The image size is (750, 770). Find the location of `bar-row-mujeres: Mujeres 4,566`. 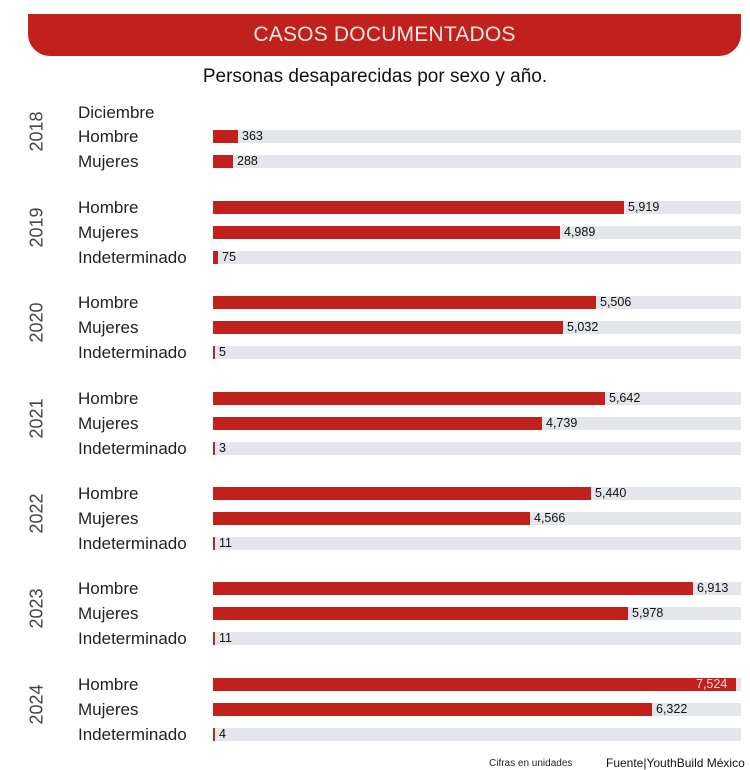

bar-row-mujeres: Mujeres 4,566 is located at coordinates (375, 518).